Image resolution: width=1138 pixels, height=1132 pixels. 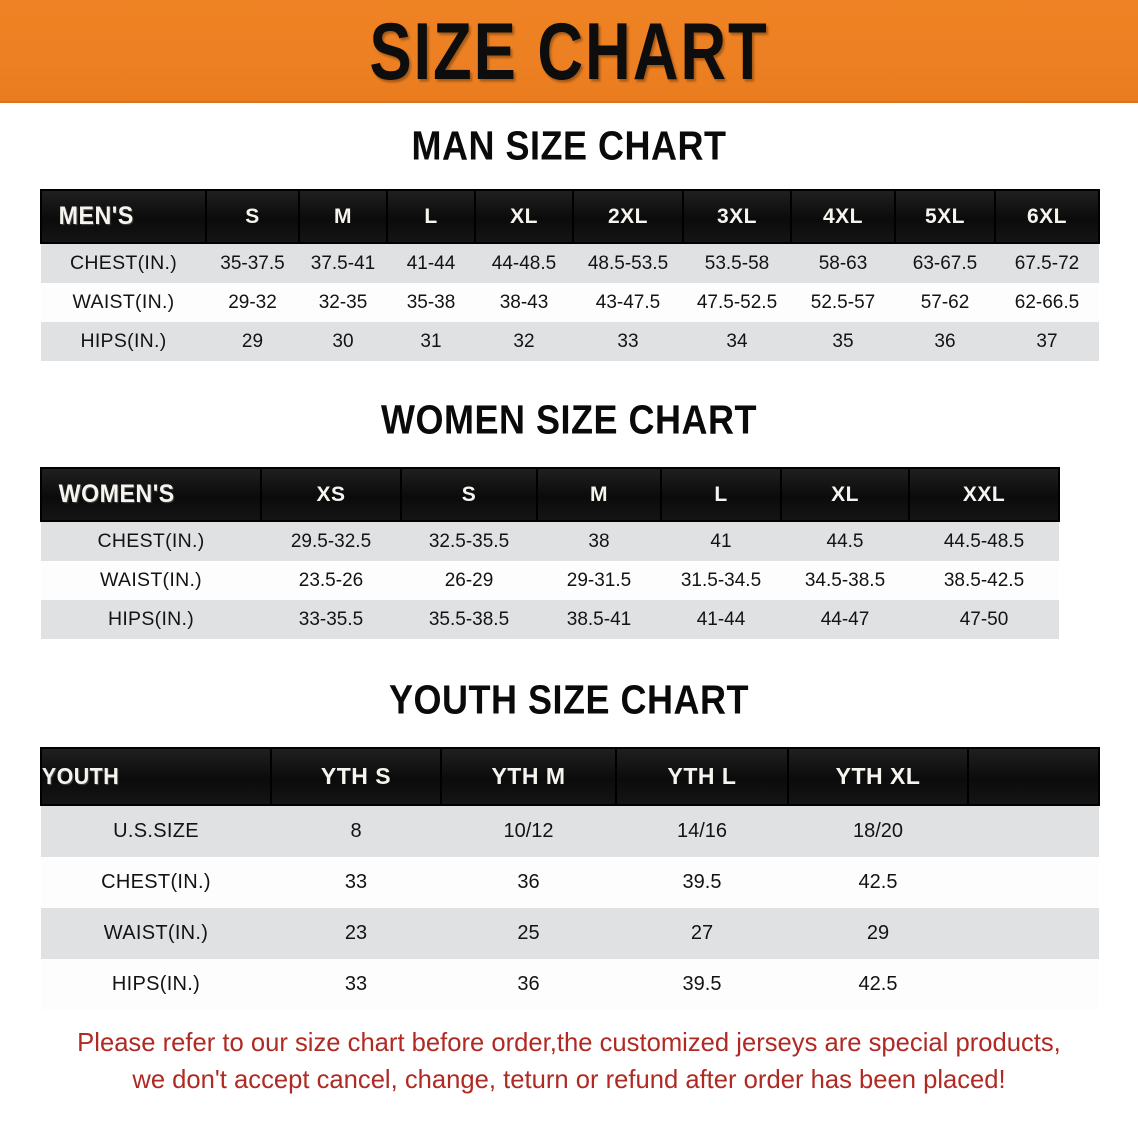 I want to click on women-measurement-cell: 38, so click(x=599, y=541).